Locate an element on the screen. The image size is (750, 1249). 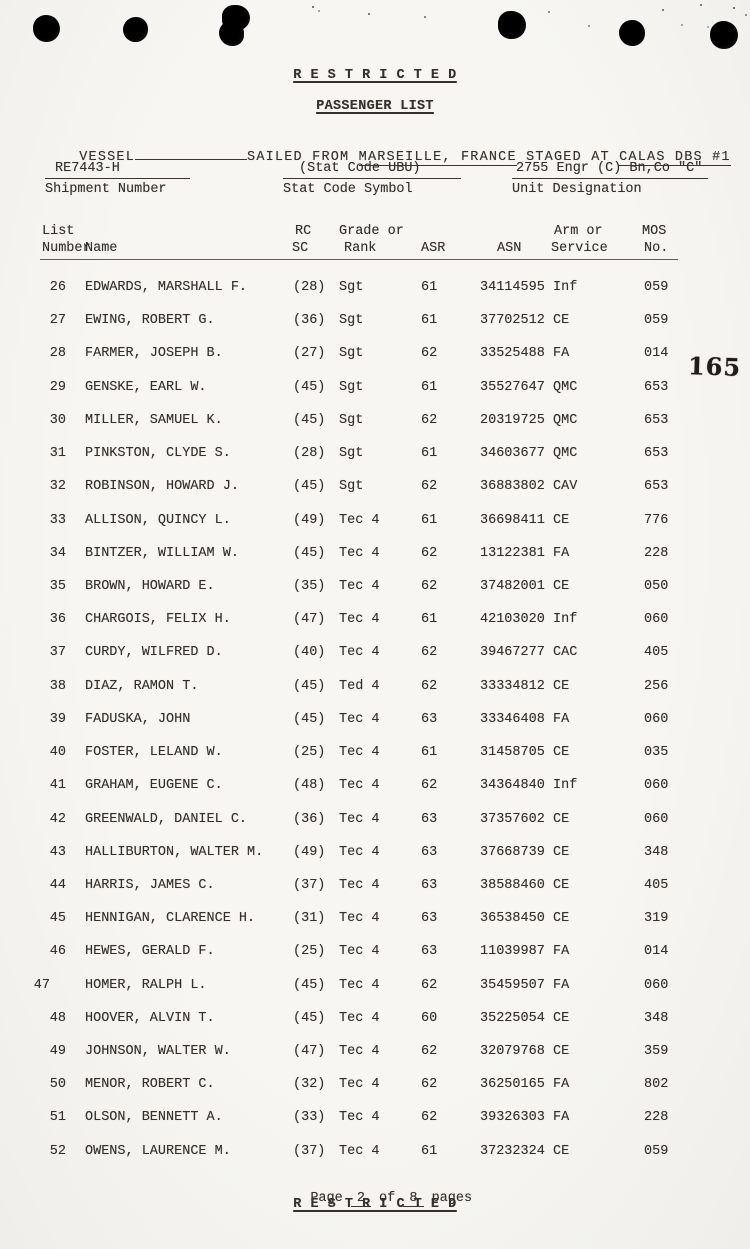
mos-number: 319 is located at coordinates (656, 919).